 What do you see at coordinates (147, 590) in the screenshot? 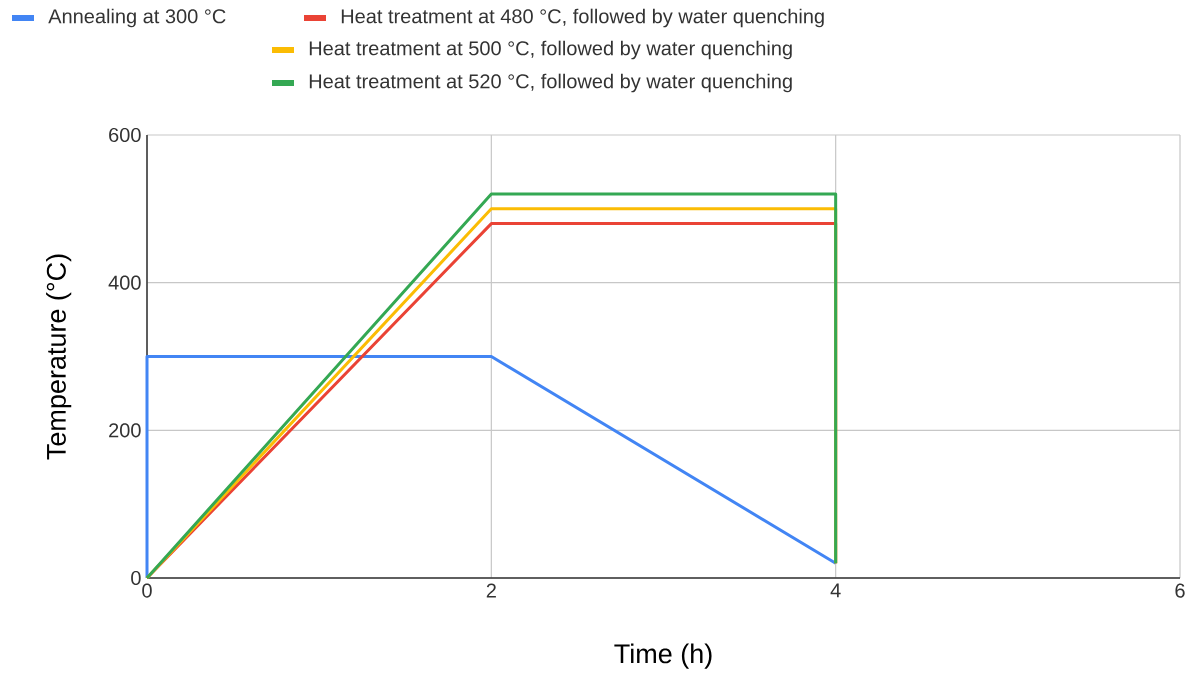
I see `x-tick-label: 0` at bounding box center [147, 590].